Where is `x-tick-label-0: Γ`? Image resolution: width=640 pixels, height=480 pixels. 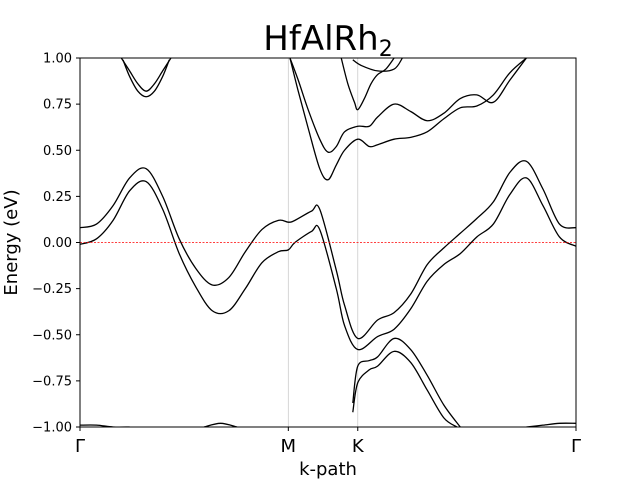 x-tick-label-0: Γ is located at coordinates (80, 446).